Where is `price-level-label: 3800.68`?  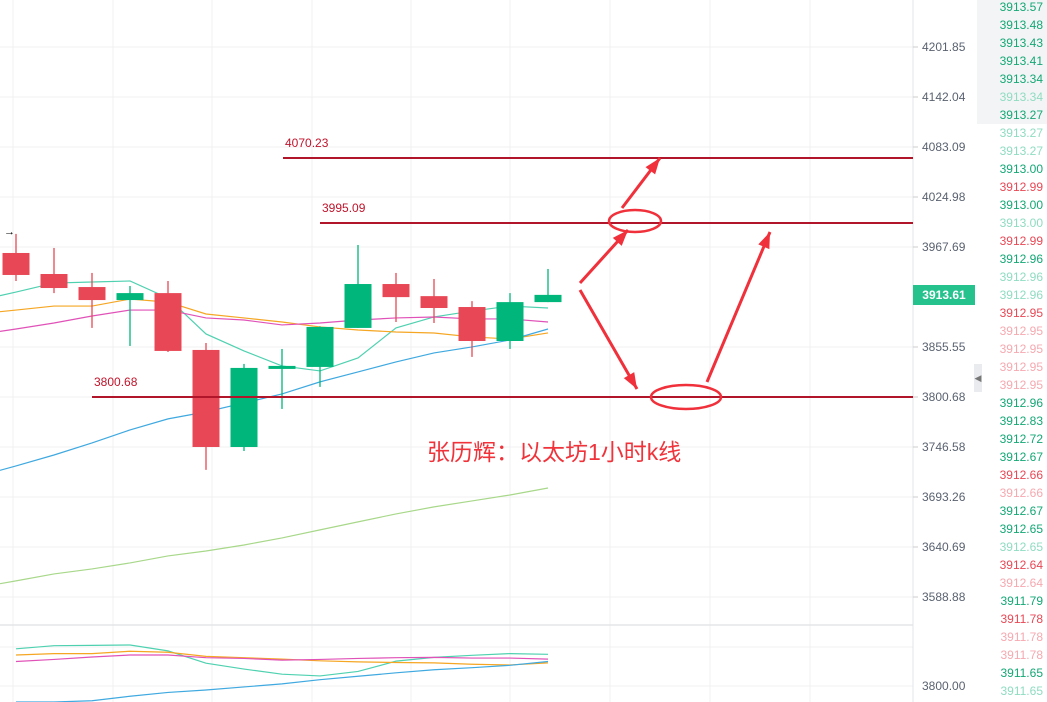 price-level-label: 3800.68 is located at coordinates (116, 382).